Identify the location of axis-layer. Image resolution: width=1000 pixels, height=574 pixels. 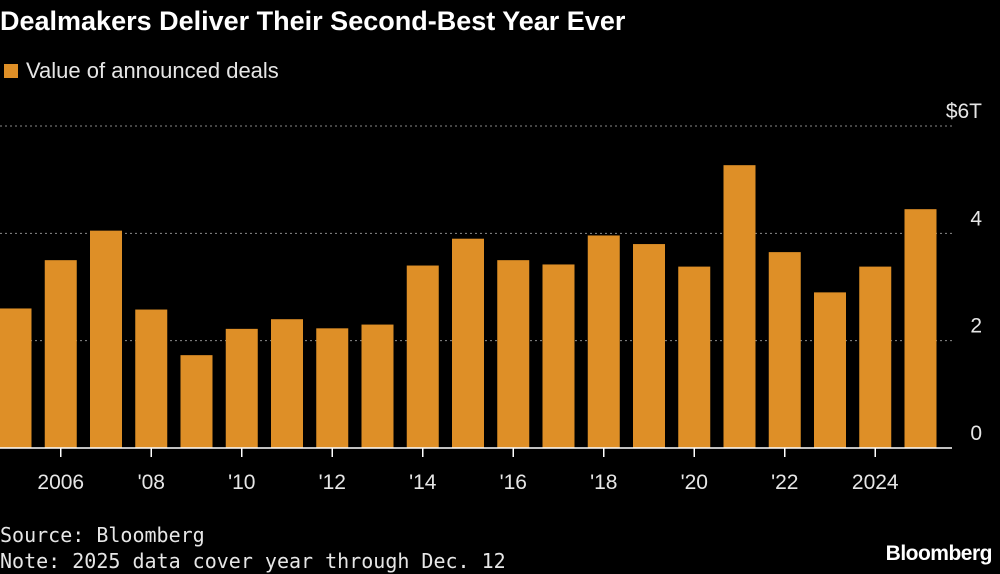
(476, 452).